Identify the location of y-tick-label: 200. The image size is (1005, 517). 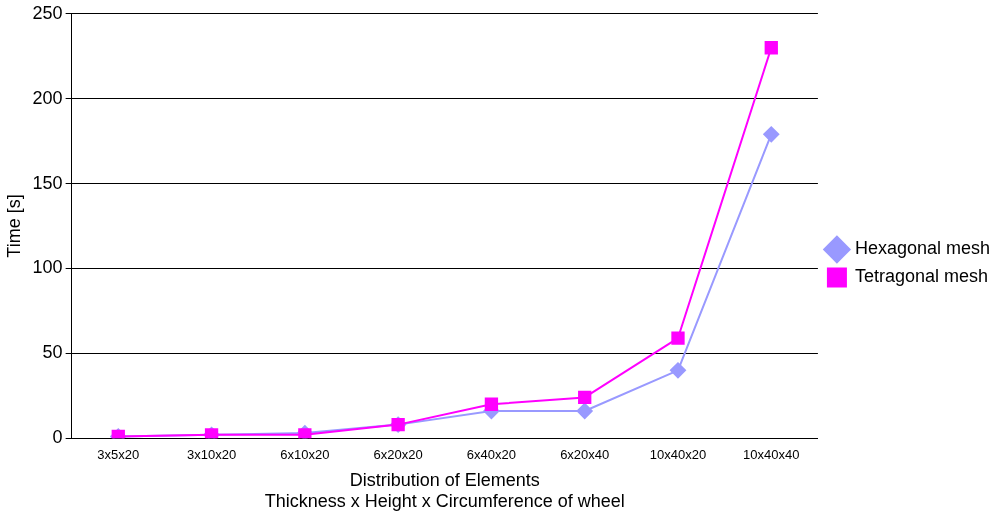
(47, 97).